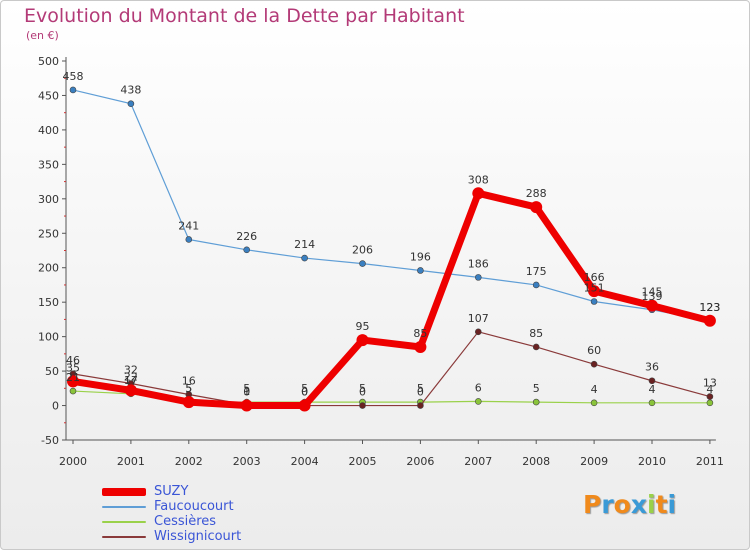 The height and width of the screenshot is (550, 750). I want to click on data-label-wissignicourt: 13, so click(710, 383).